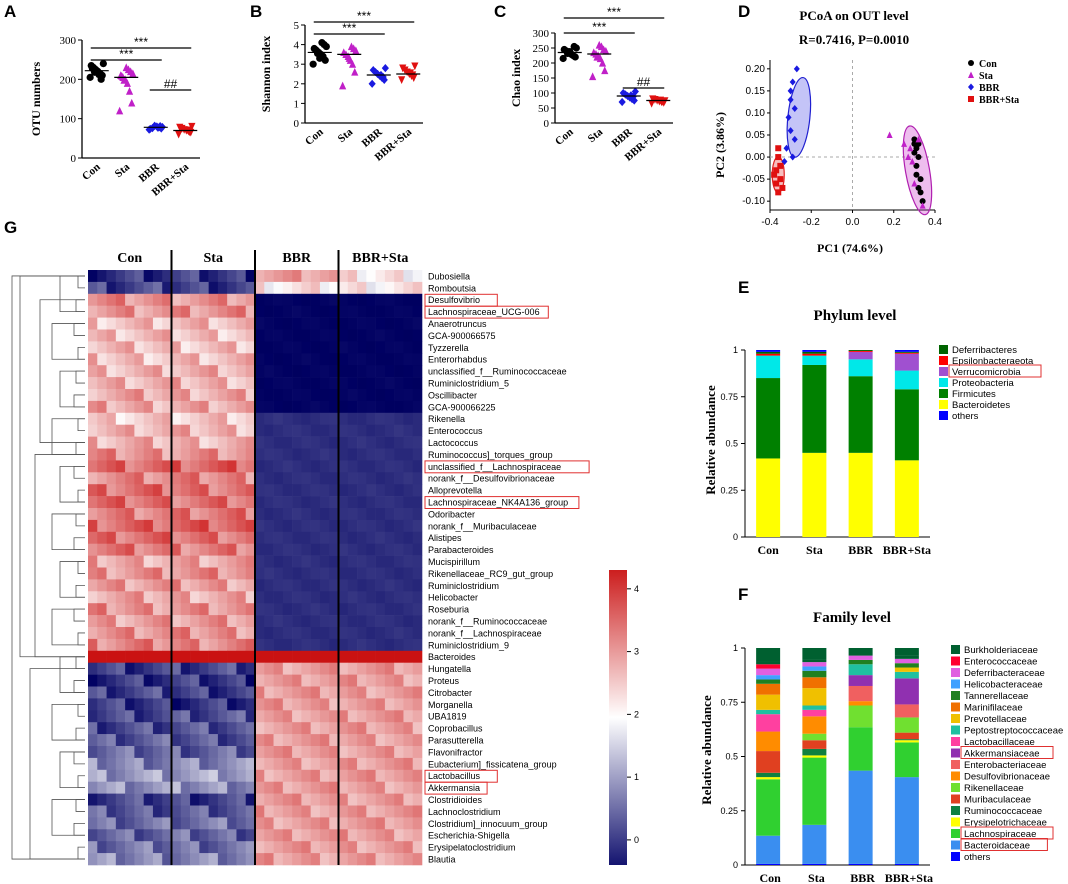 The image size is (1068, 884). I want to click on heatmap-group-label: BBR, so click(297, 258).